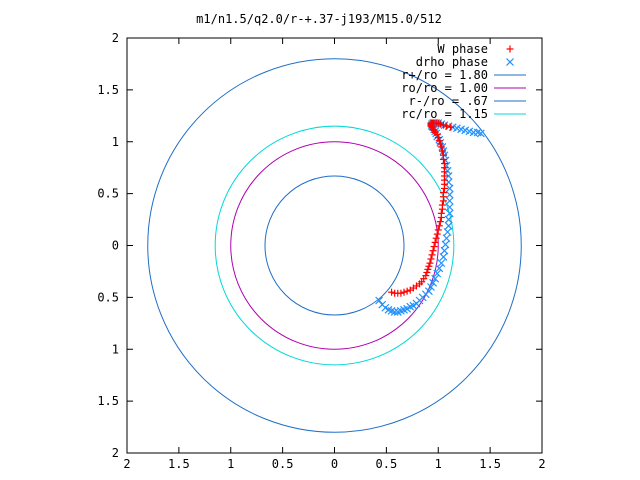 Image resolution: width=640 pixels, height=480 pixels. I want to click on phase-markers, so click(430, 217).